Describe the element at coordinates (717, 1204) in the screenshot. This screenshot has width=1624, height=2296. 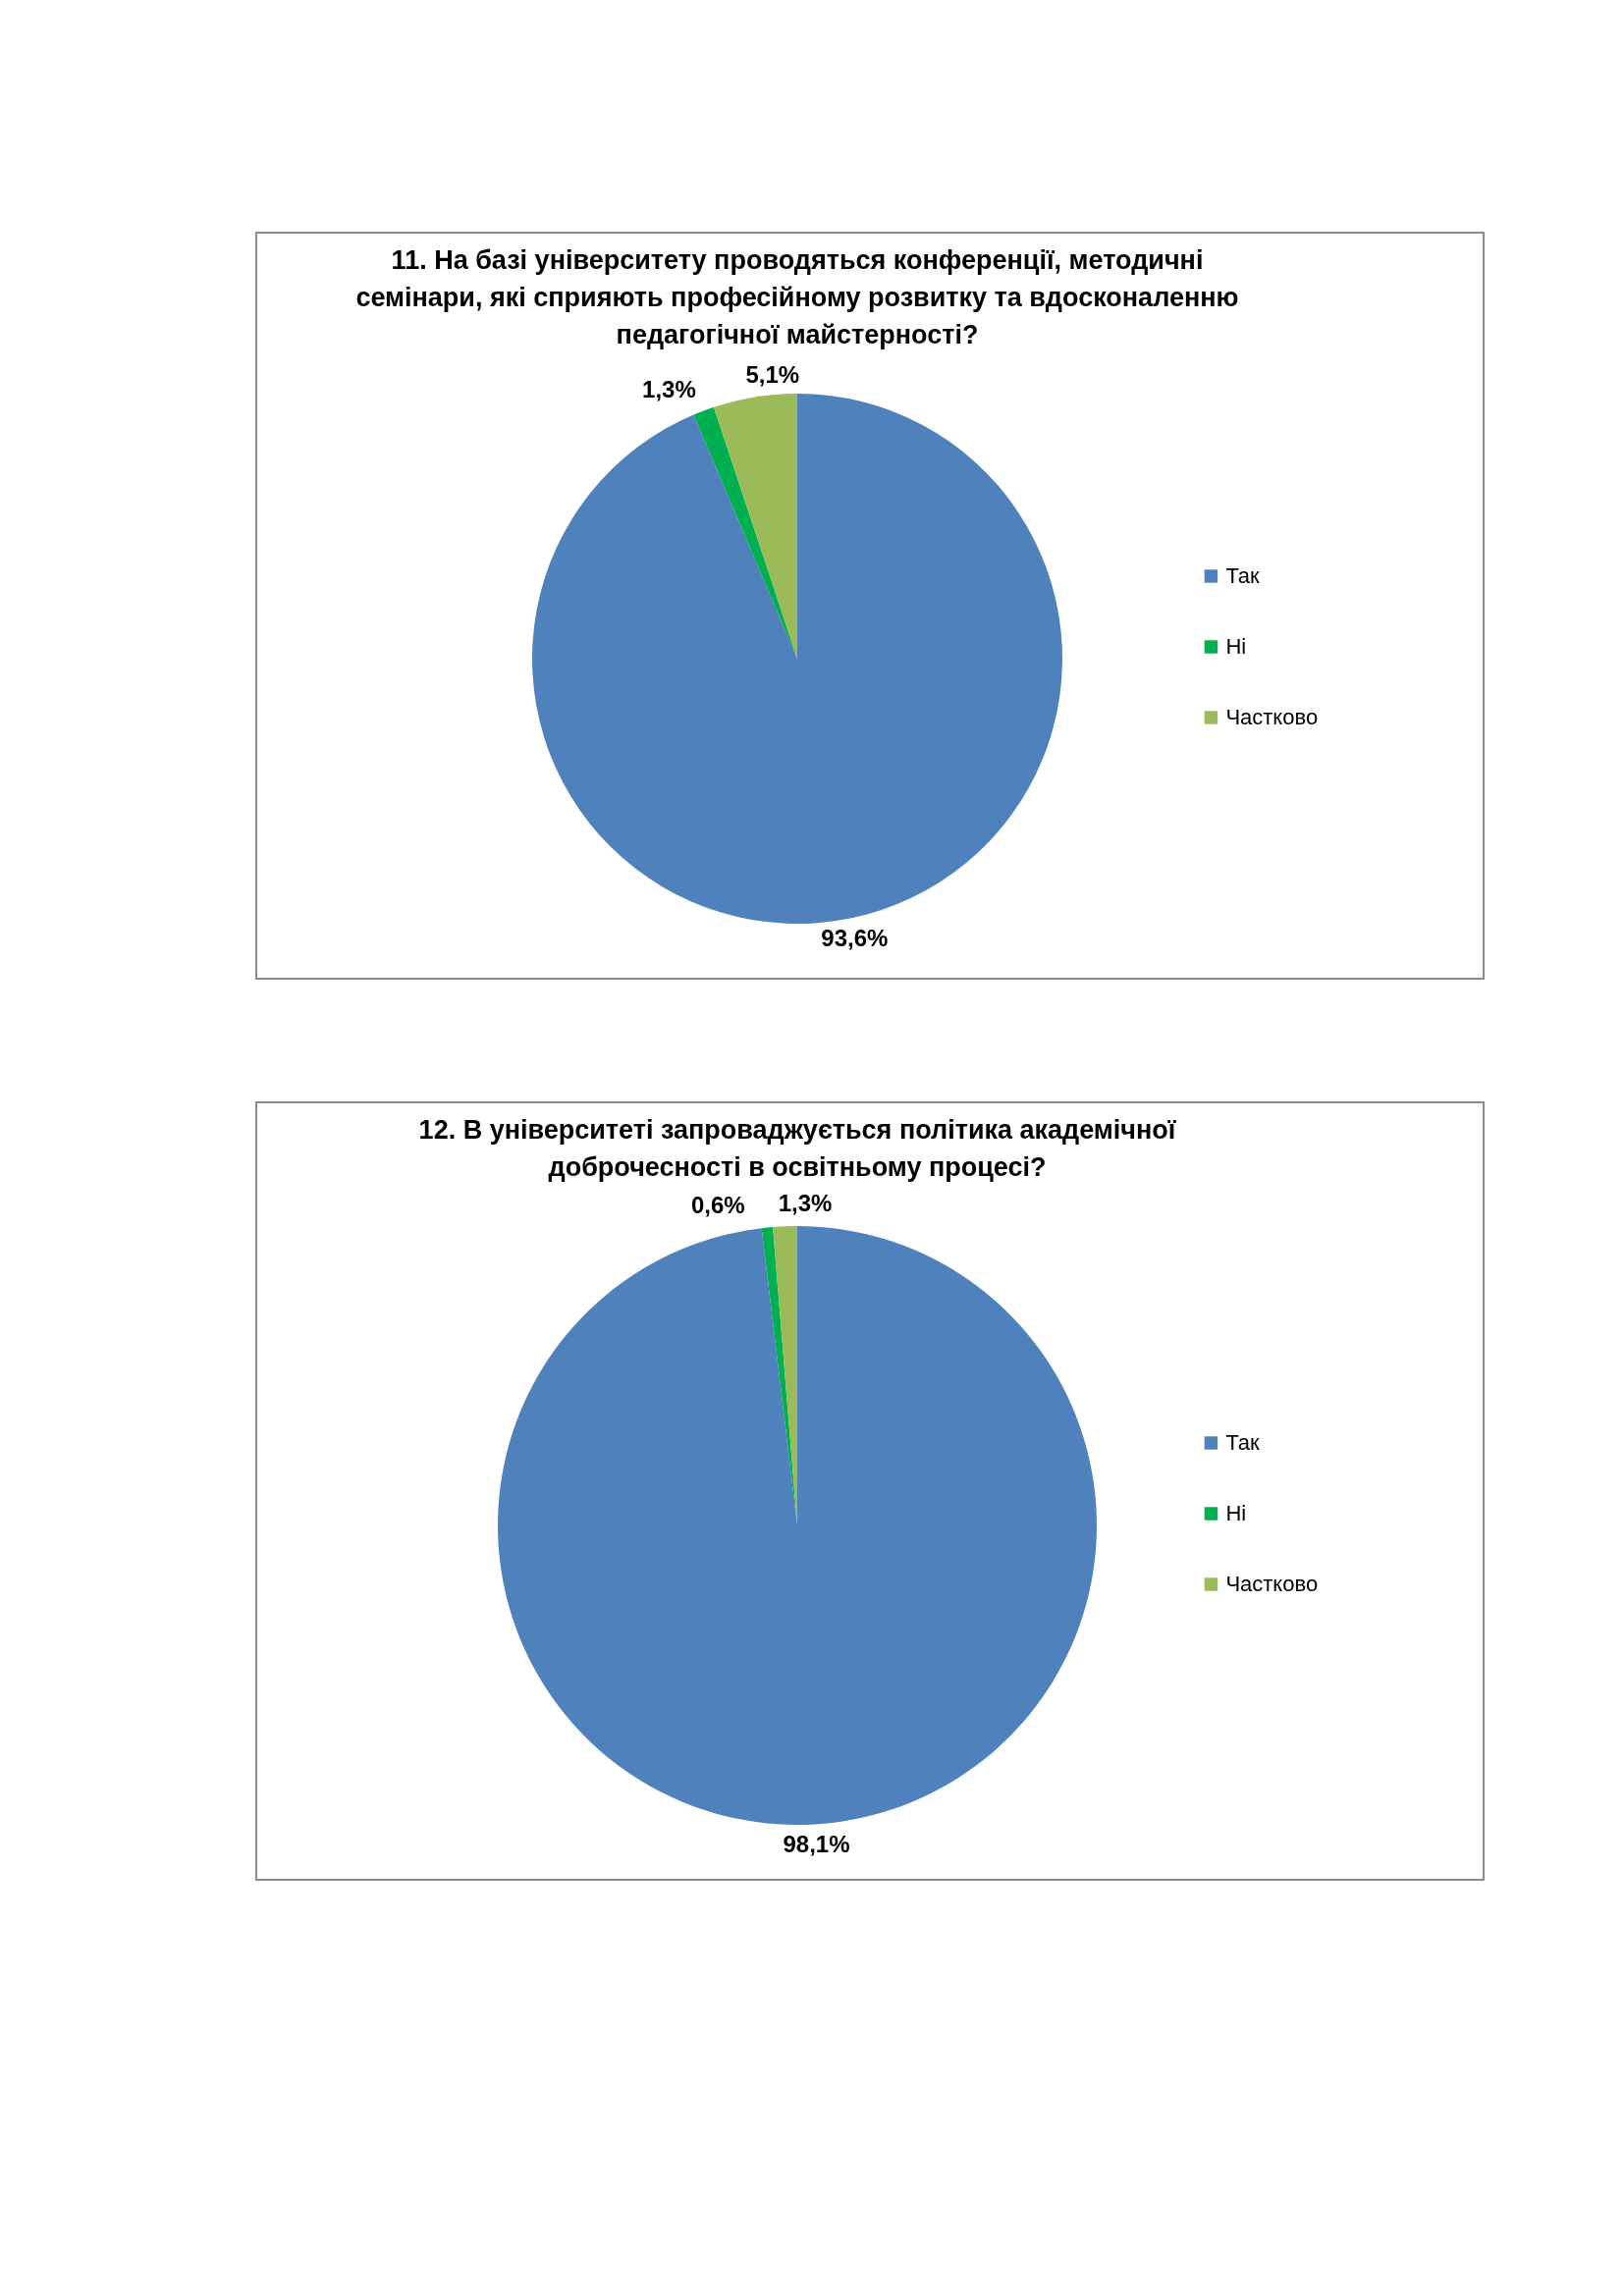
I see `data-label: 0,6%` at that location.